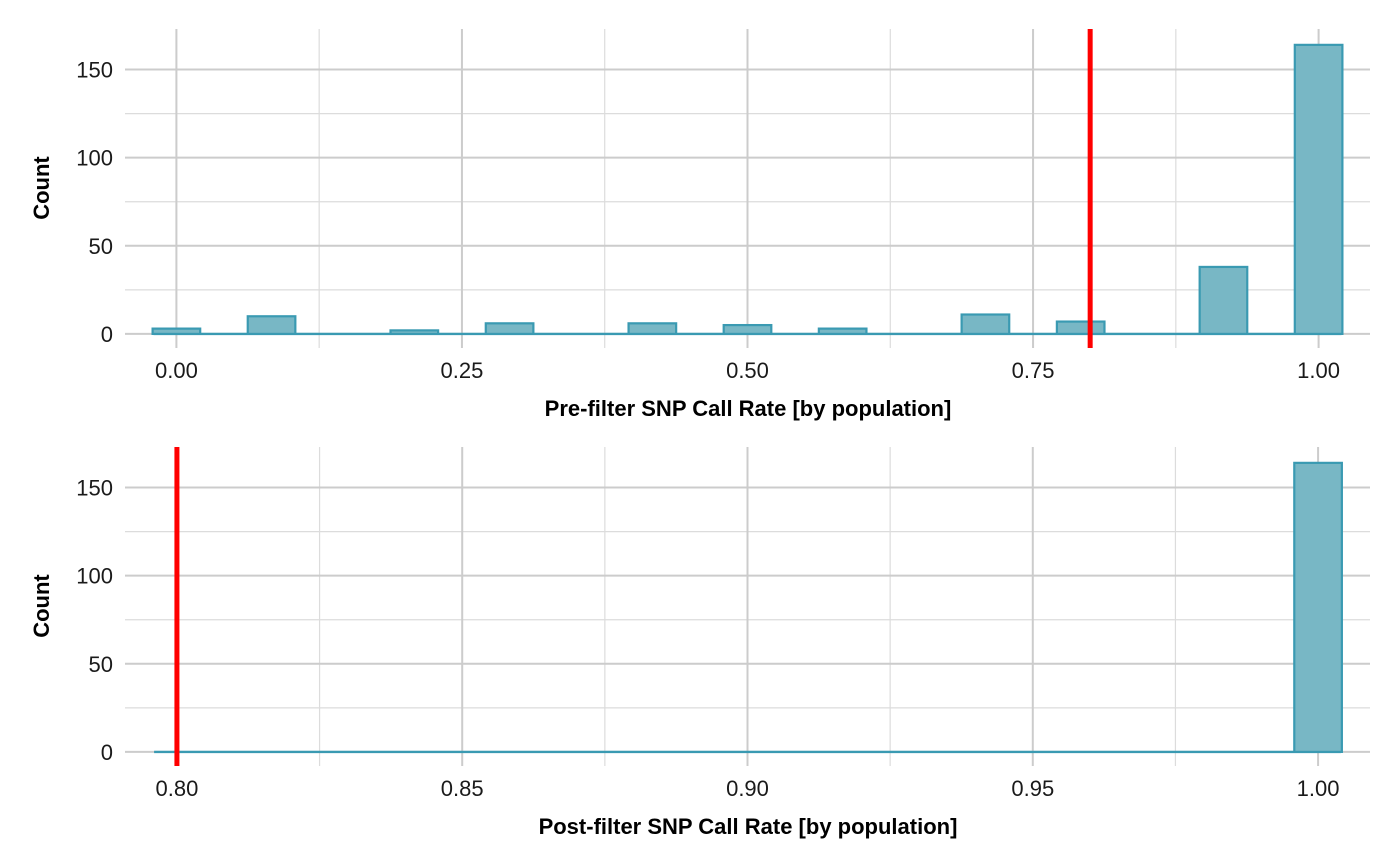  Describe the element at coordinates (747, 788) in the screenshot. I see `x-tick-label: 0.90` at that location.